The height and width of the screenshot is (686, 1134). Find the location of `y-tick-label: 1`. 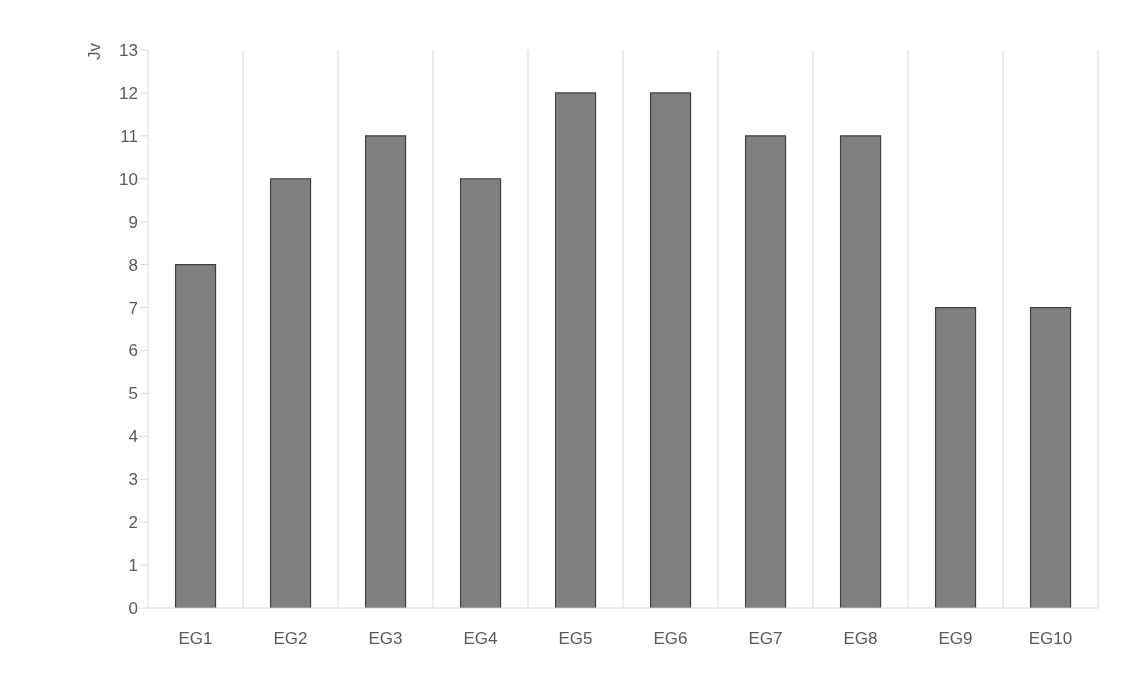

y-tick-label: 1 is located at coordinates (133, 566).